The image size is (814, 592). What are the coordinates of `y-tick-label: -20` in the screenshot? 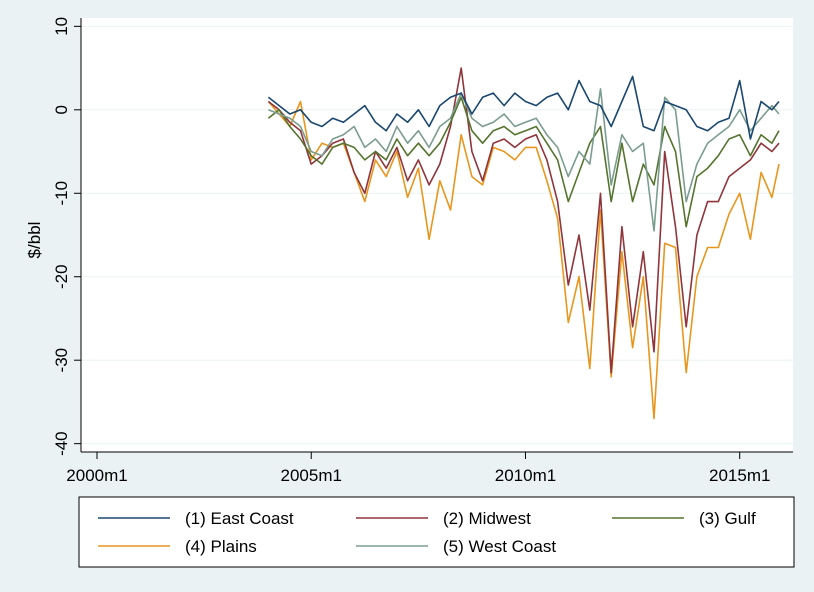 It's located at (61, 276).